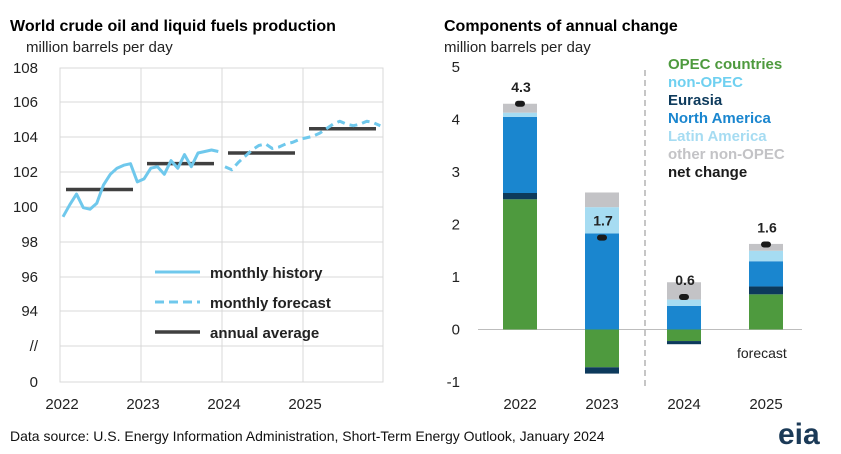 The image size is (841, 454). I want to click on bar-segment-north_america-2023, so click(602, 281).